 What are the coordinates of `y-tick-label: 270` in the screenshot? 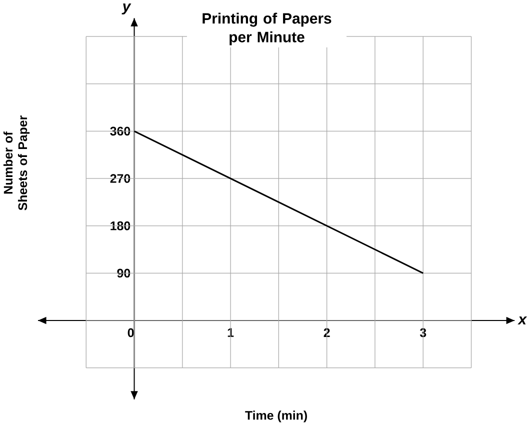 It's located at (120, 179).